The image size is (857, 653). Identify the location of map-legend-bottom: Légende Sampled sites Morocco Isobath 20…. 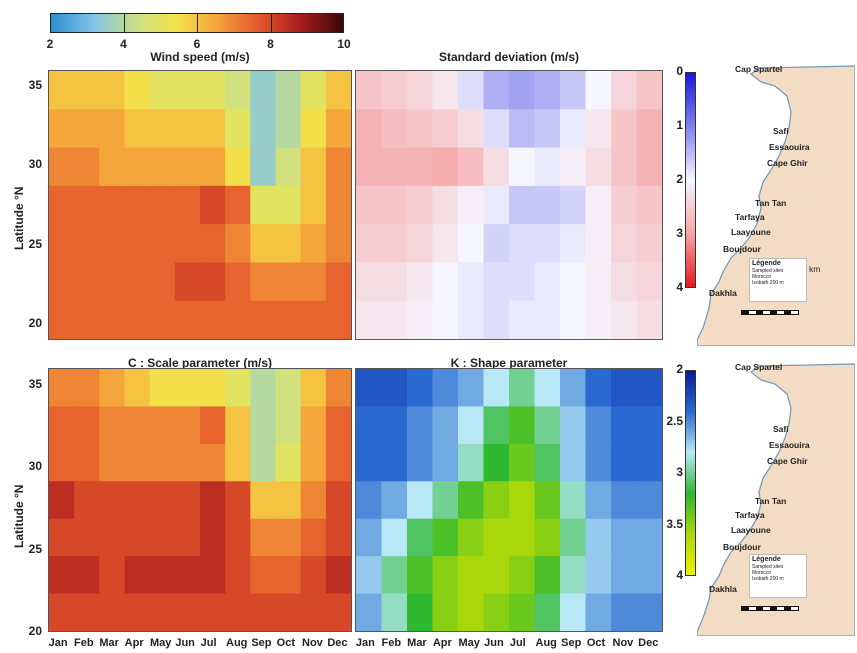
(778, 576).